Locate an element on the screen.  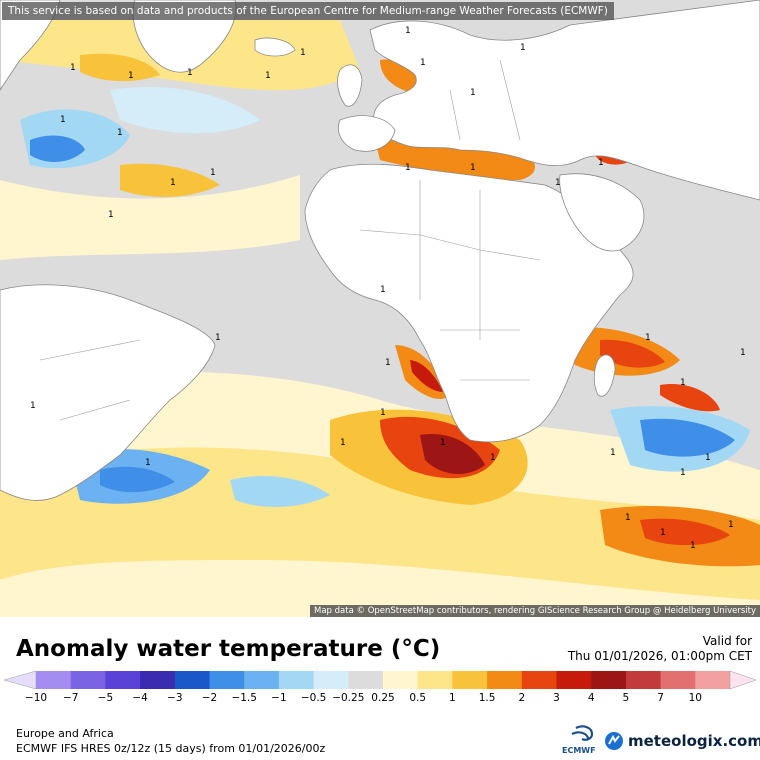
legend-tick-label: −3 is located at coordinates (175, 698).